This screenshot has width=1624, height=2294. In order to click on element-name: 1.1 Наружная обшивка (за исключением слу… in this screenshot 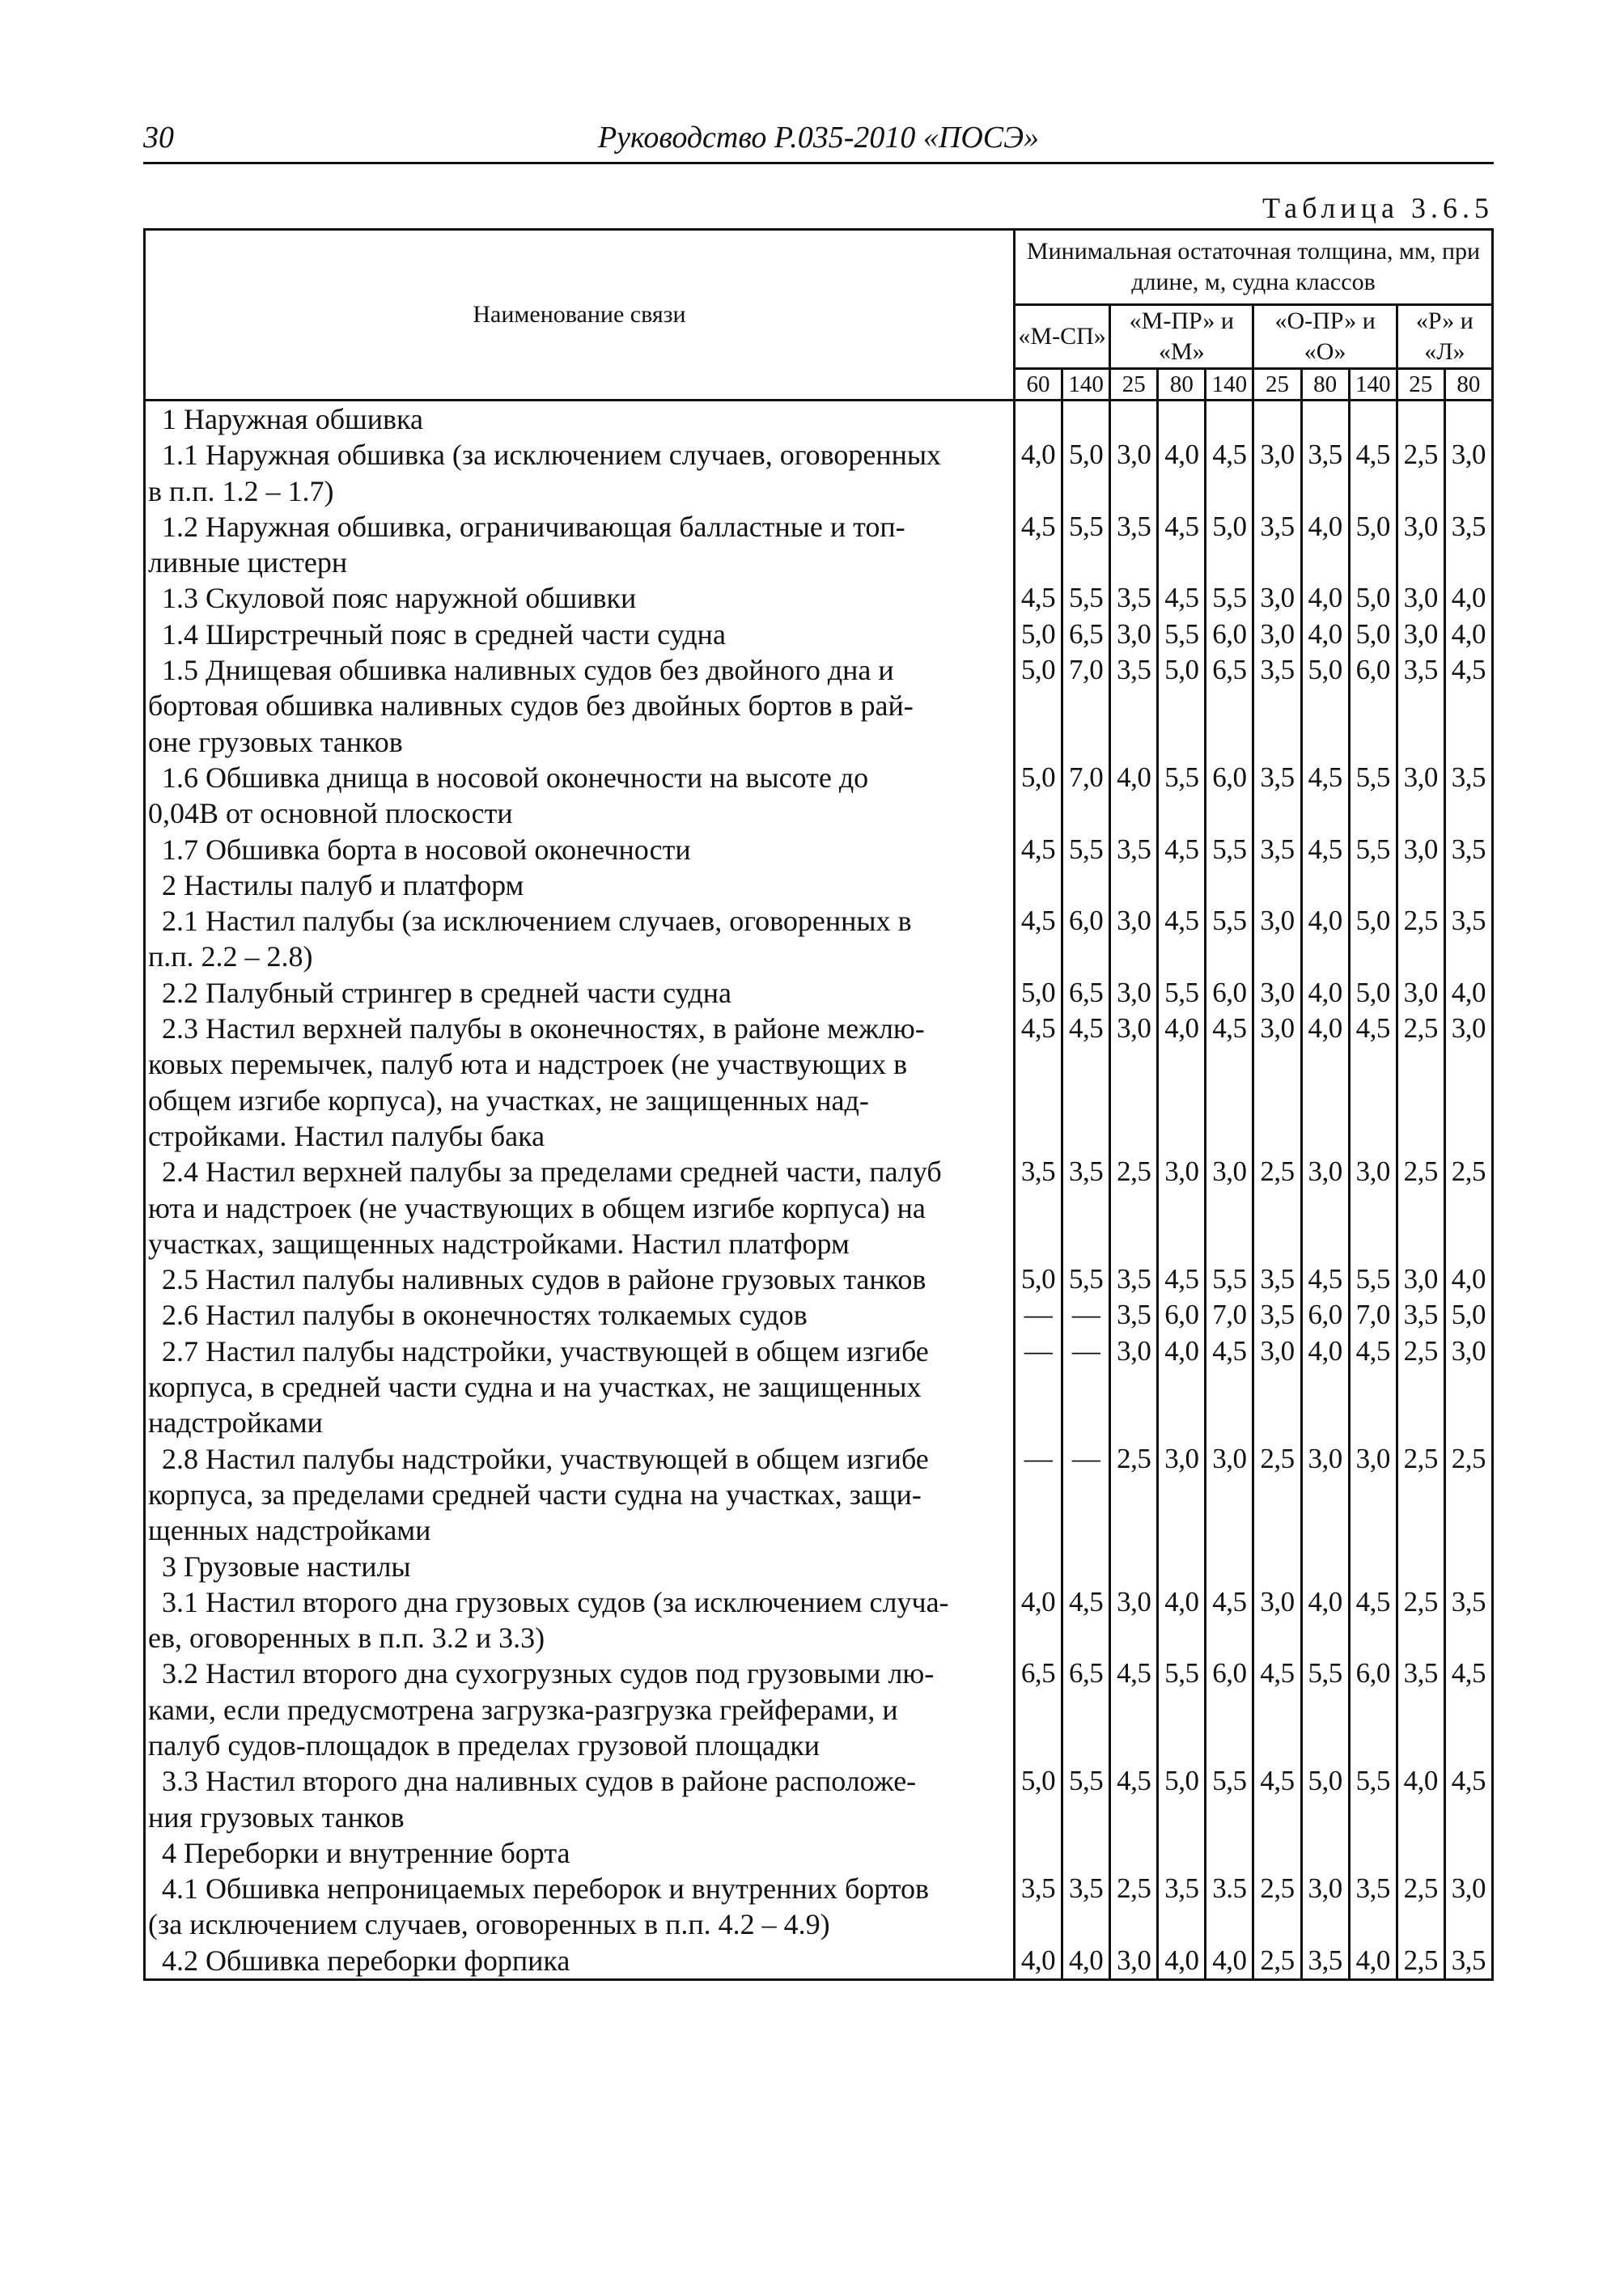, I will do `click(579, 473)`.